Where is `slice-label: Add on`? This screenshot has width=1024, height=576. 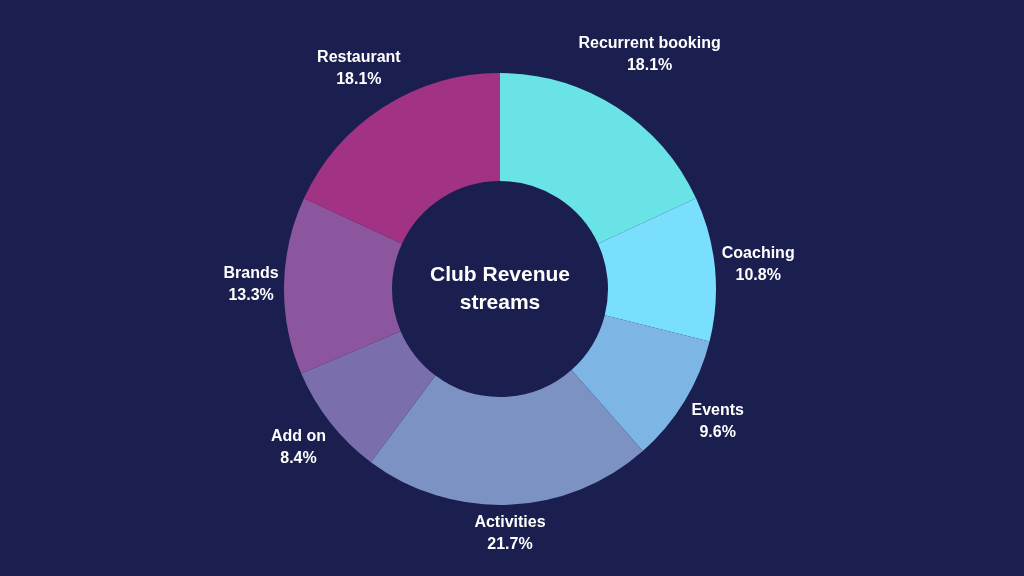 slice-label: Add on is located at coordinates (298, 435).